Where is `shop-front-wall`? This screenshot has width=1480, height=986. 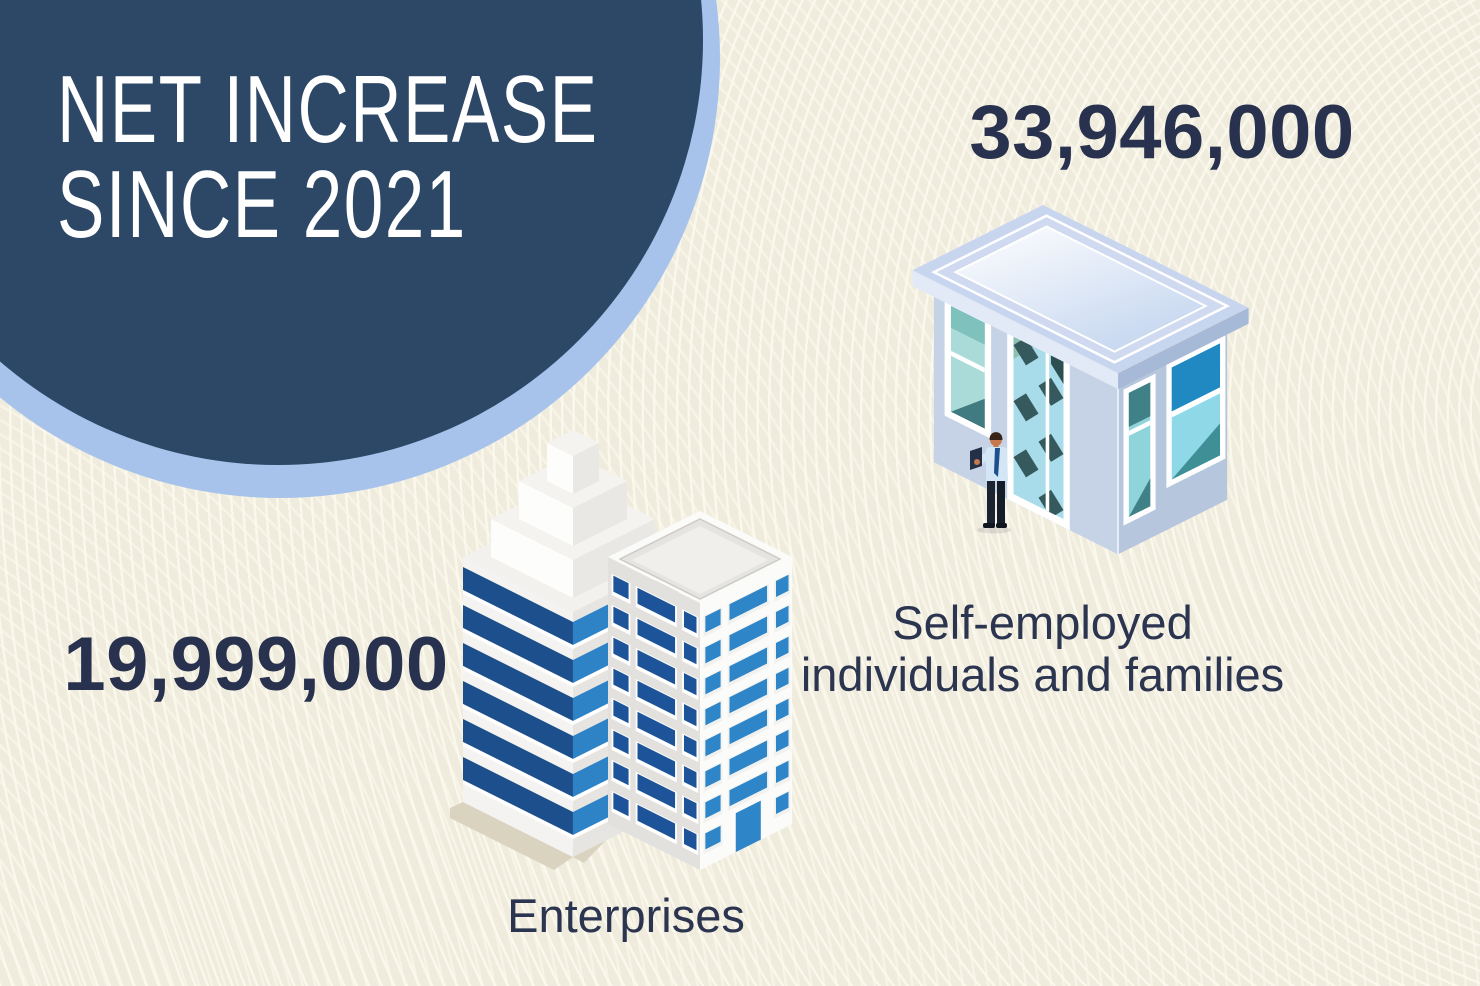 shop-front-wall is located at coordinates (1026, 419).